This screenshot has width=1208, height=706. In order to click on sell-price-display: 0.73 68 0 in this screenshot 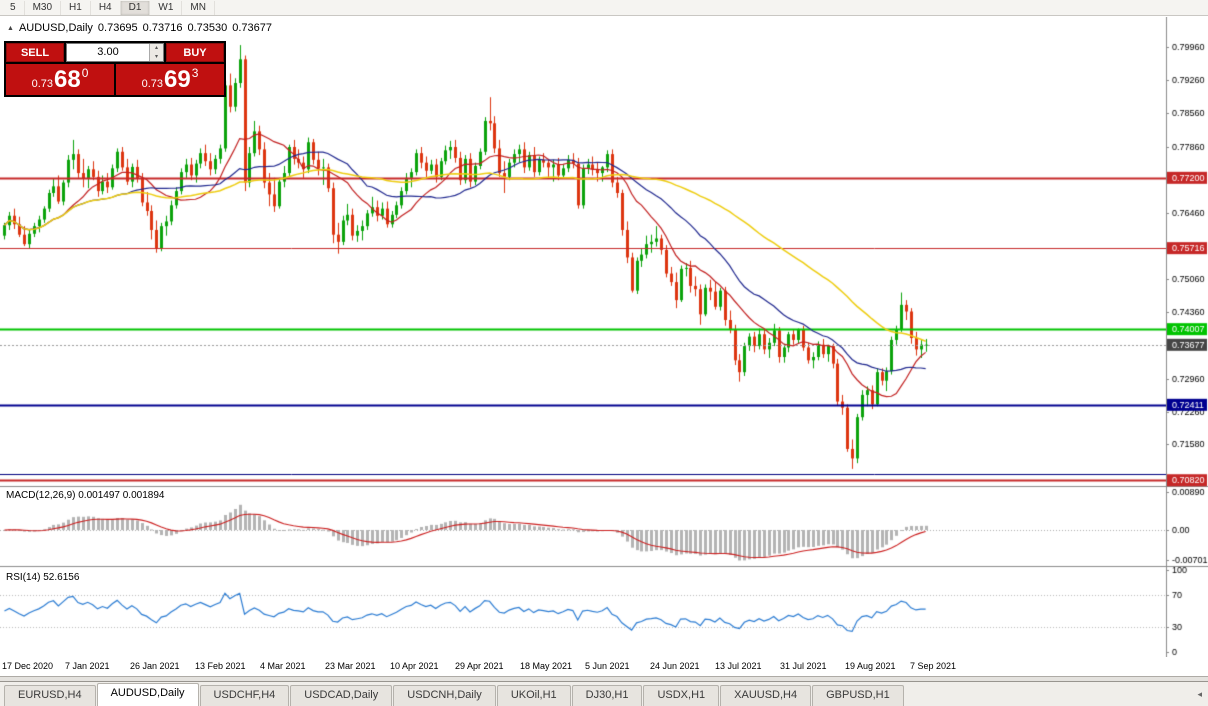, I will do `click(60, 79)`.